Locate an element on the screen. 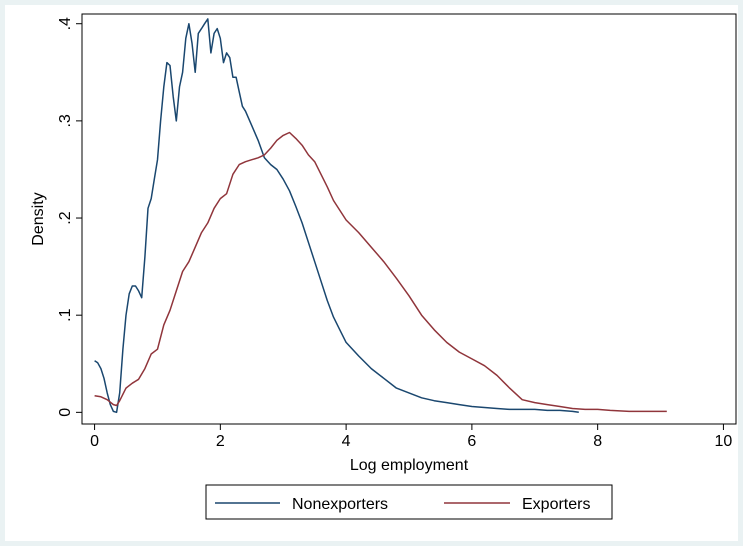 Image resolution: width=743 pixels, height=546 pixels. x-tick-label: 4 is located at coordinates (346, 441).